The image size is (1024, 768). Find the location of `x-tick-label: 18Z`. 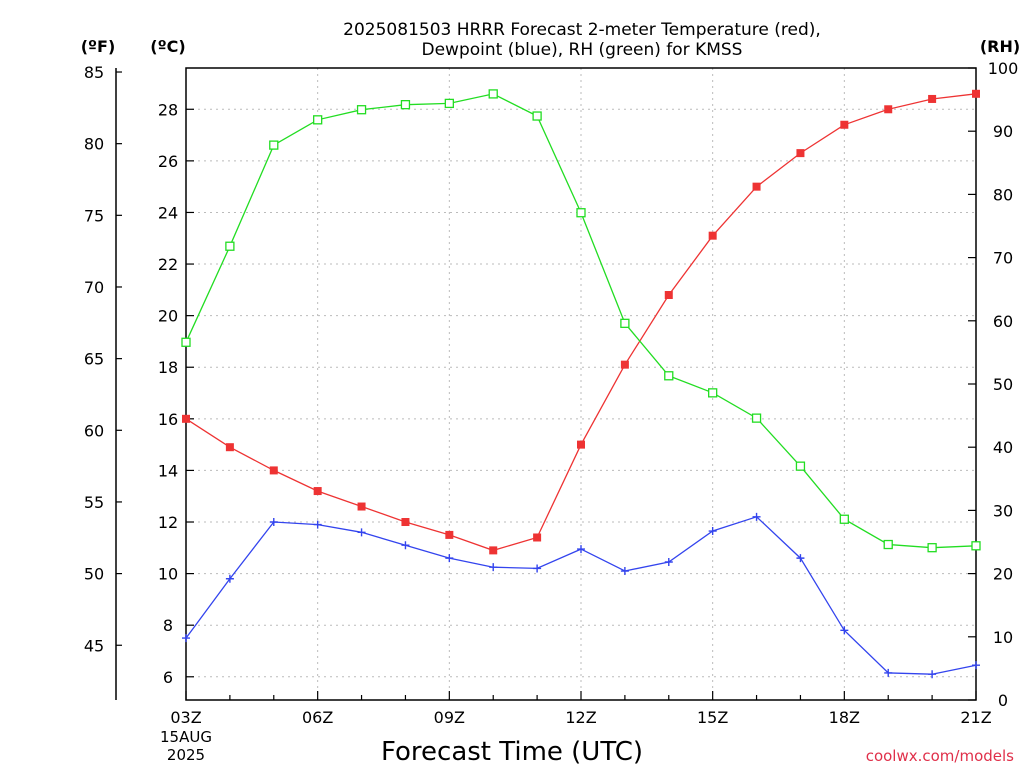

x-tick-label: 18Z is located at coordinates (844, 717).